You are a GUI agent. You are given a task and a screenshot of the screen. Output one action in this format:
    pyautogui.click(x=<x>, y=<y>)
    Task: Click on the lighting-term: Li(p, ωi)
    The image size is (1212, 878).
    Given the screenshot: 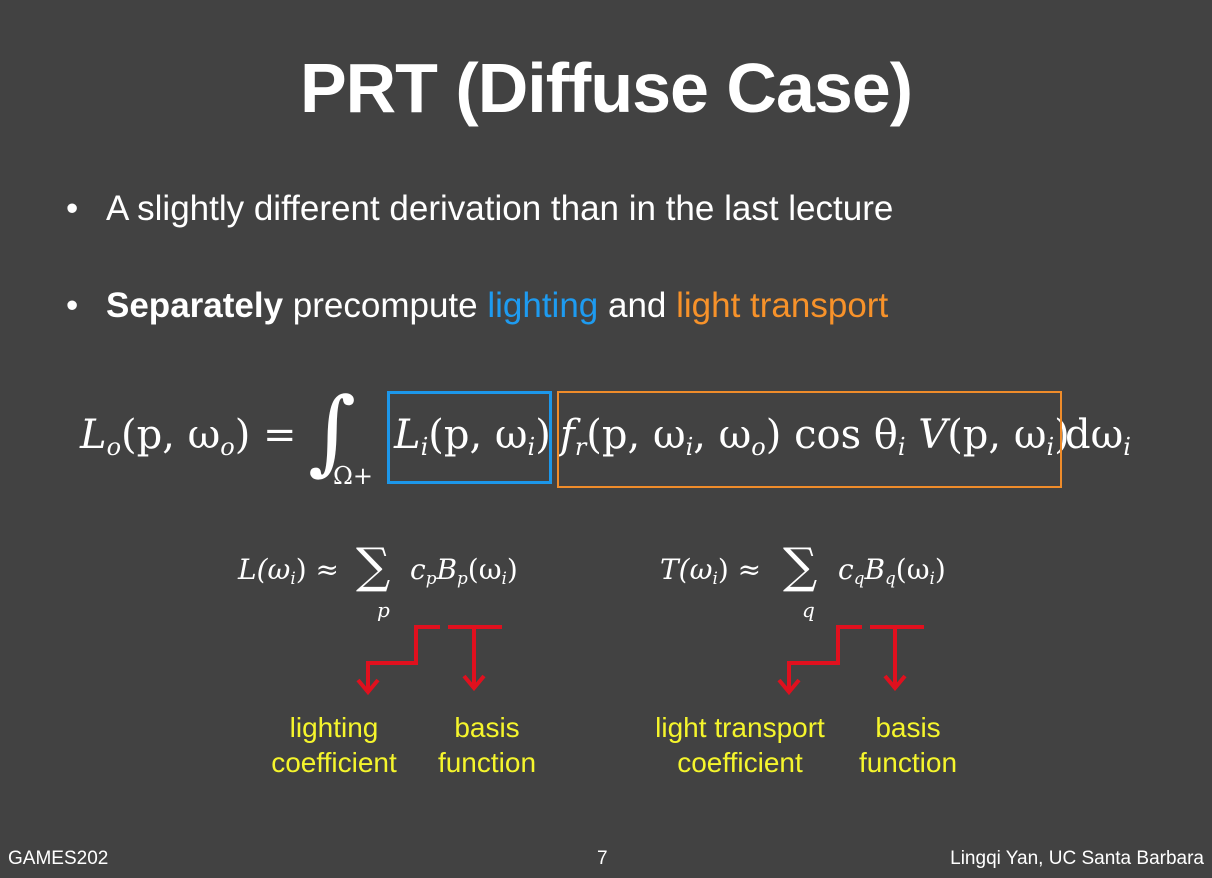 What is the action you would take?
    pyautogui.click(x=472, y=437)
    